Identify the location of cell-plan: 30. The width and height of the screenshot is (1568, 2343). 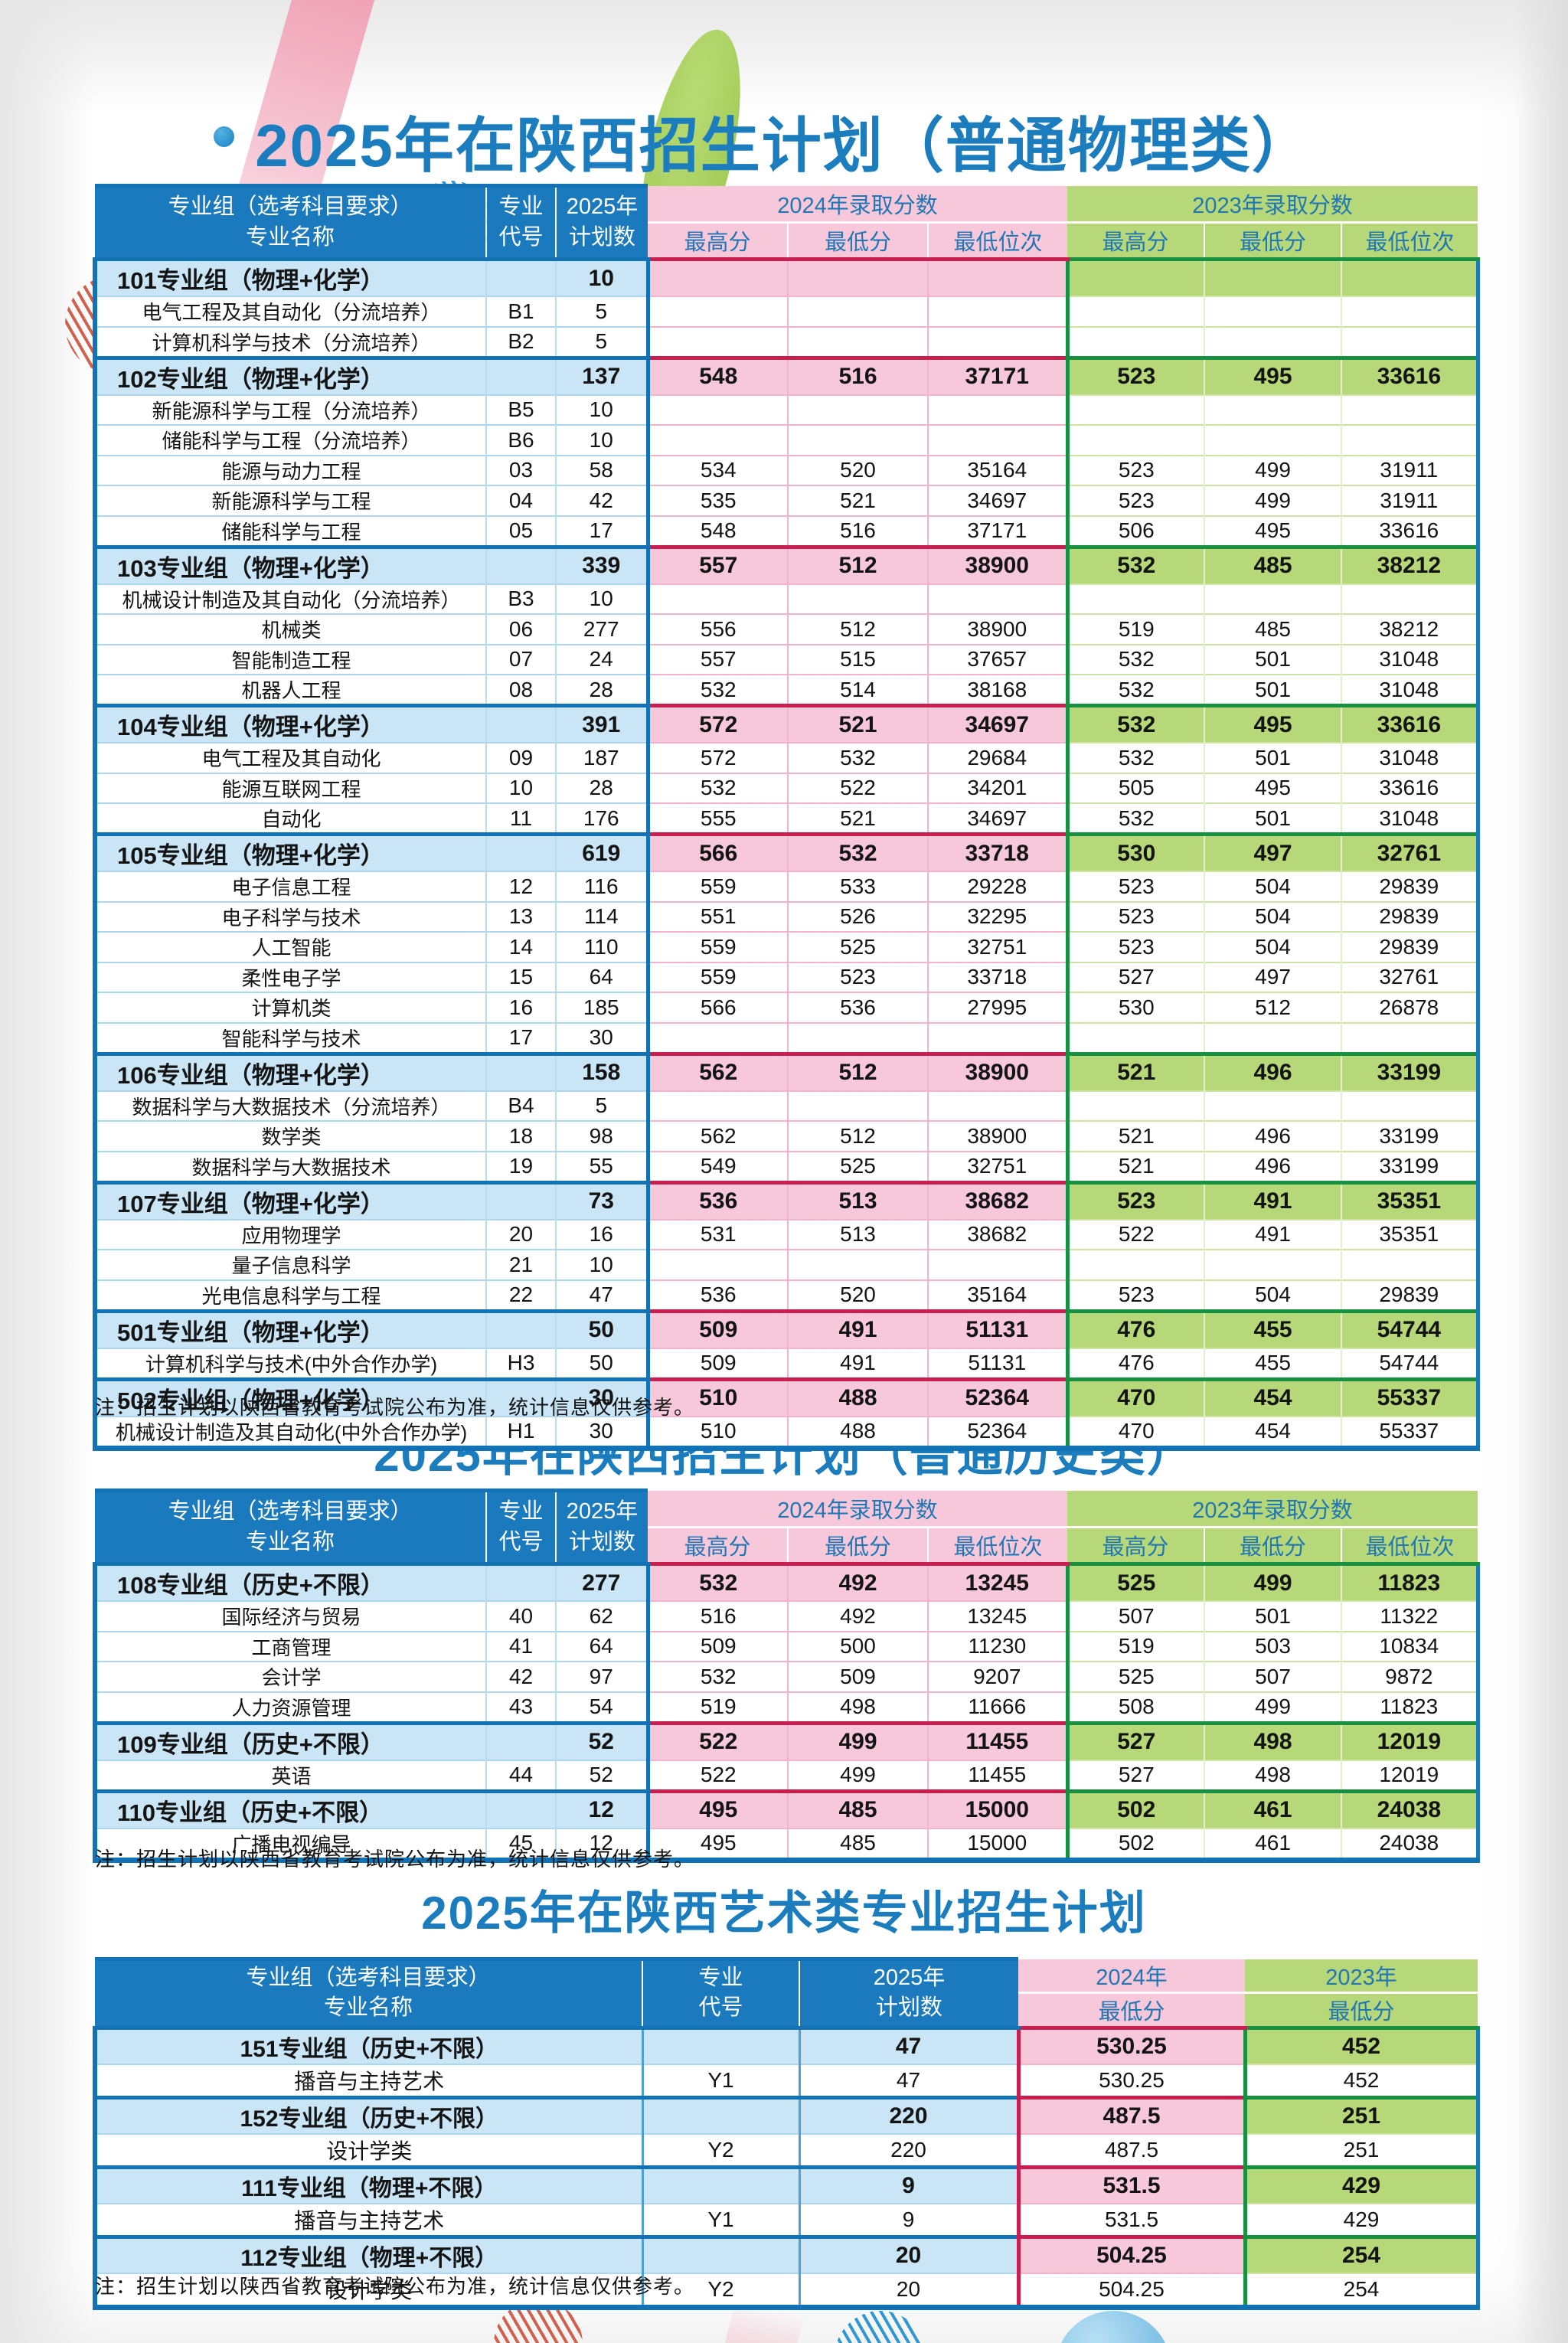
(603, 1397).